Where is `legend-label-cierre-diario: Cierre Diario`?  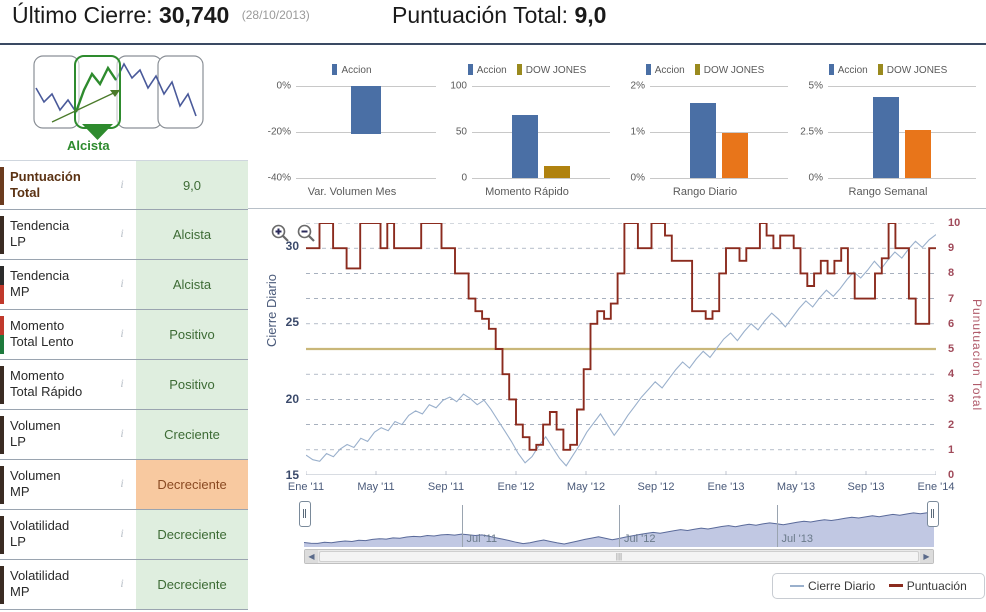
legend-label-cierre-diario: Cierre Diario is located at coordinates (842, 586).